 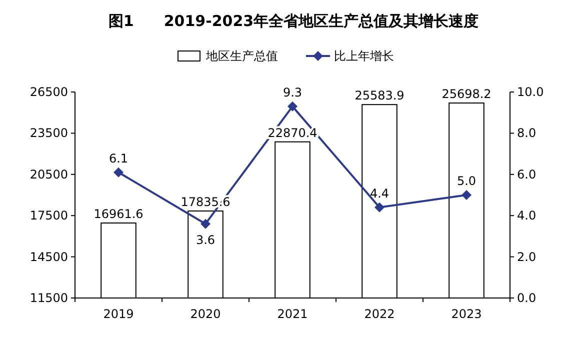 I want to click on y2-tick-label: 2.0, so click(x=526, y=257).